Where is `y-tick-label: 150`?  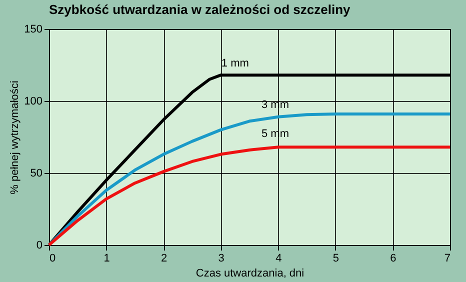 y-tick-label: 150 is located at coordinates (33, 30).